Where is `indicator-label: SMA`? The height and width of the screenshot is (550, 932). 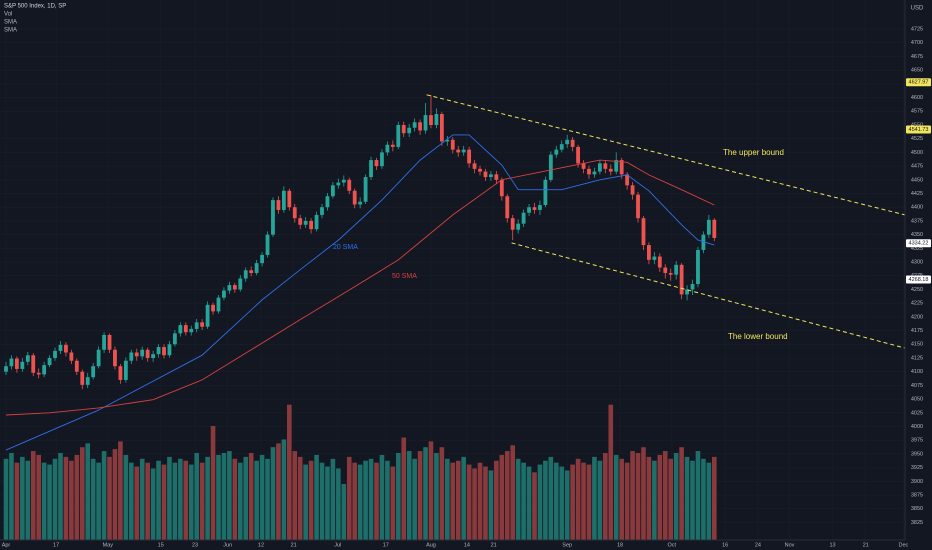
indicator-label: SMA is located at coordinates (10, 23).